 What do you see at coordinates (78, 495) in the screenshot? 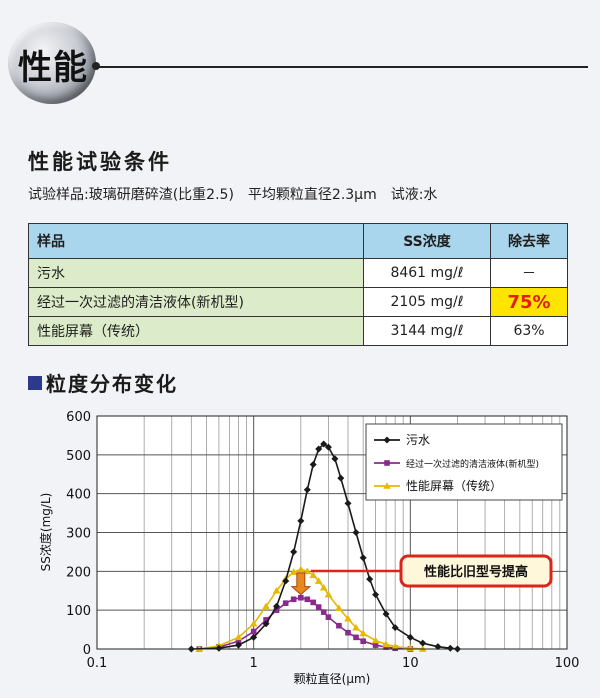
I see `y-tick-label: 400` at bounding box center [78, 495].